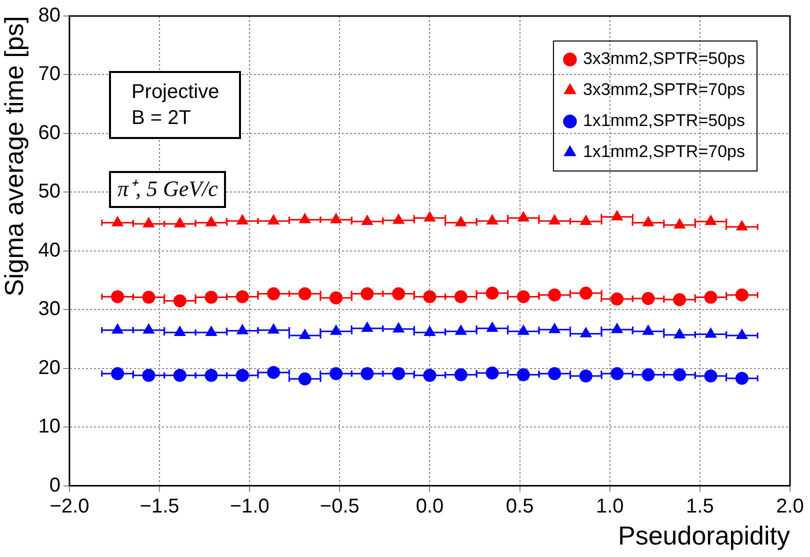 The height and width of the screenshot is (557, 810). I want to click on y-tick-label: 30, so click(49, 309).